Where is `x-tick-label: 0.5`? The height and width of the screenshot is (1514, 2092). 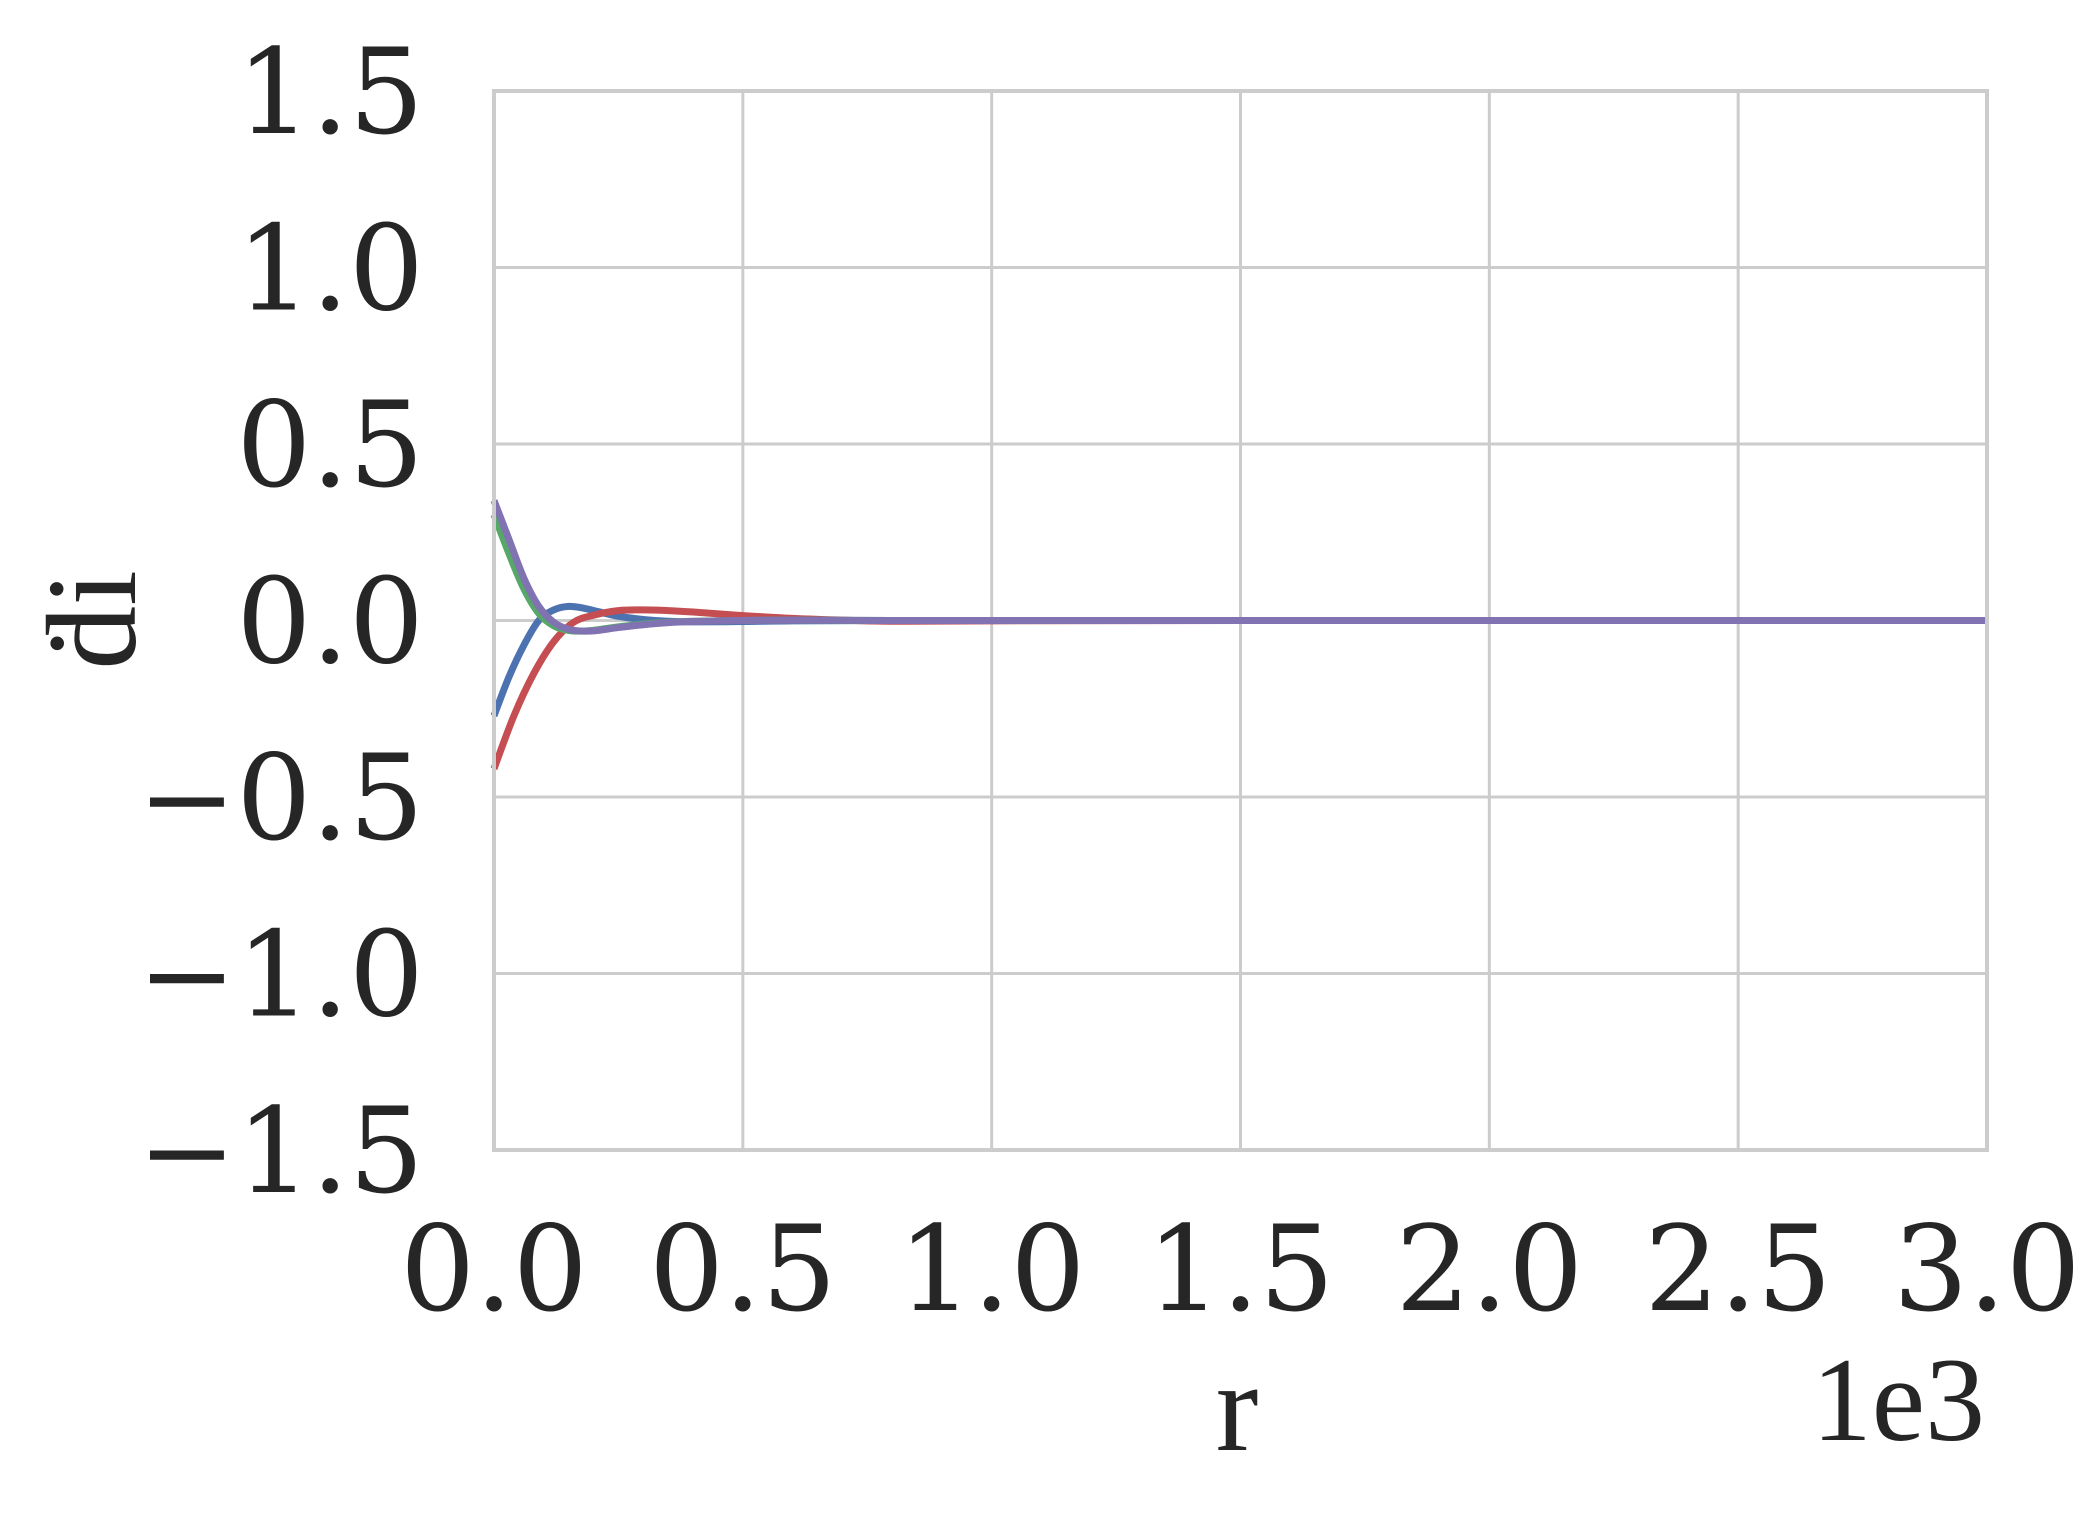 x-tick-label: 0.5 is located at coordinates (743, 1269).